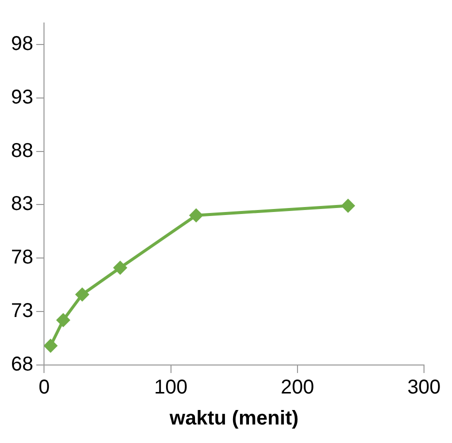  I want to click on y-tick-label: 68, so click(22, 365).